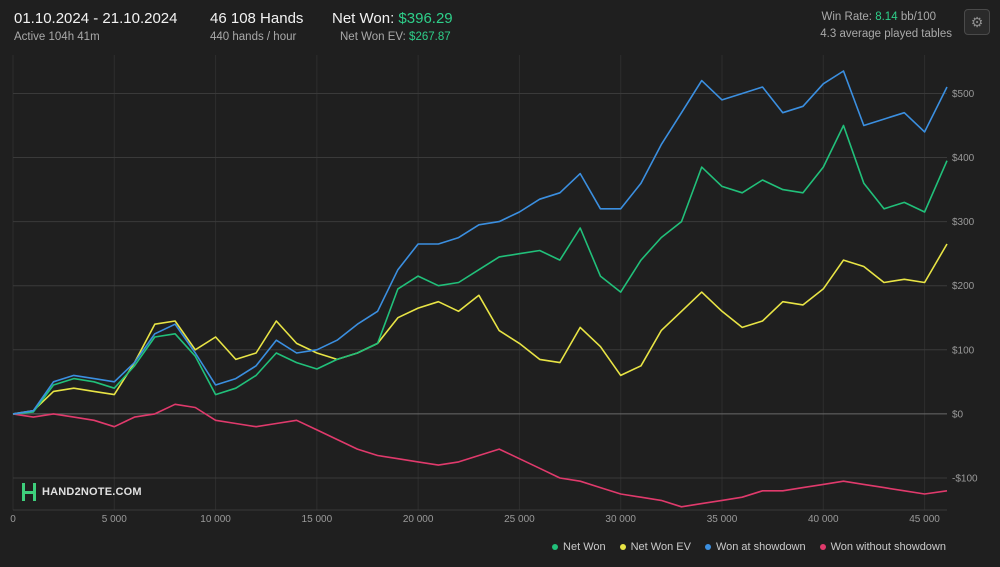 The height and width of the screenshot is (567, 1000). Describe the element at coordinates (519, 519) in the screenshot. I see `x-tick-label: 25 000` at that location.